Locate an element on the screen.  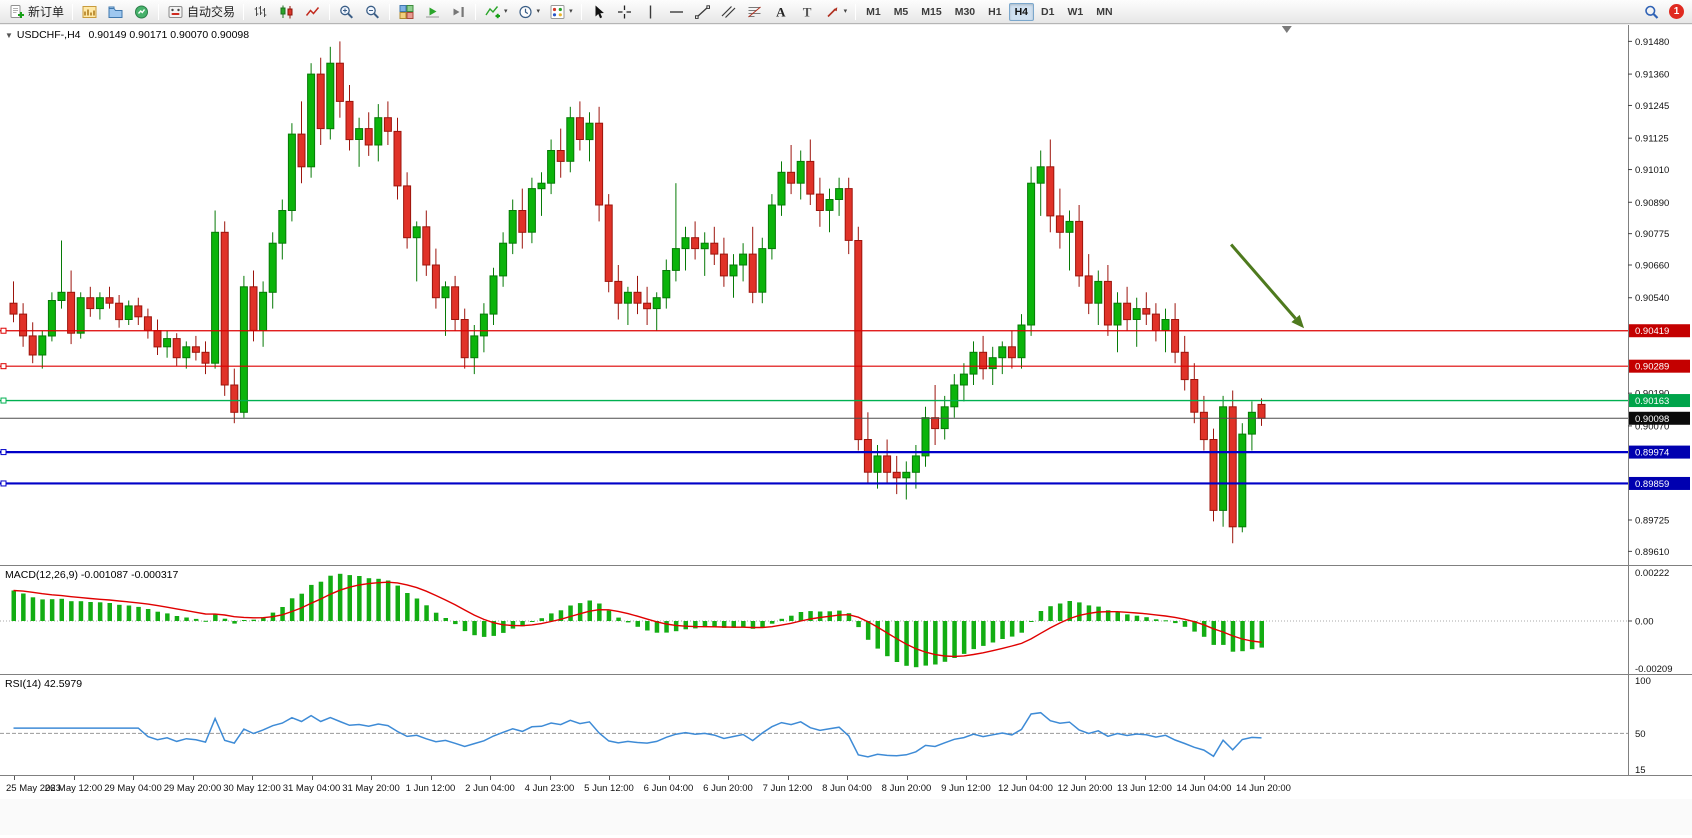
fibonacci-button is located at coordinates (754, 12).